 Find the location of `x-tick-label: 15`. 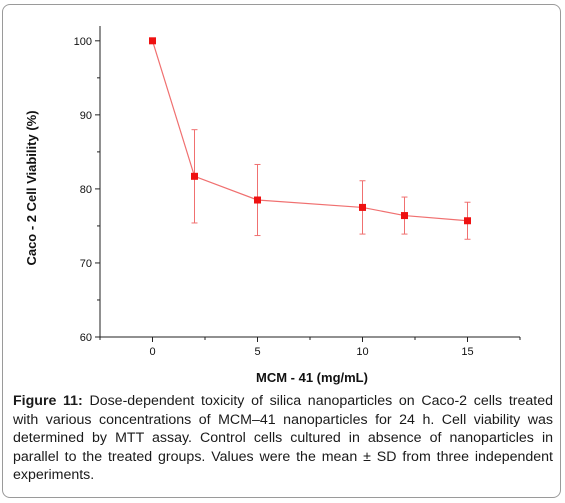

x-tick-label: 15 is located at coordinates (467, 352).